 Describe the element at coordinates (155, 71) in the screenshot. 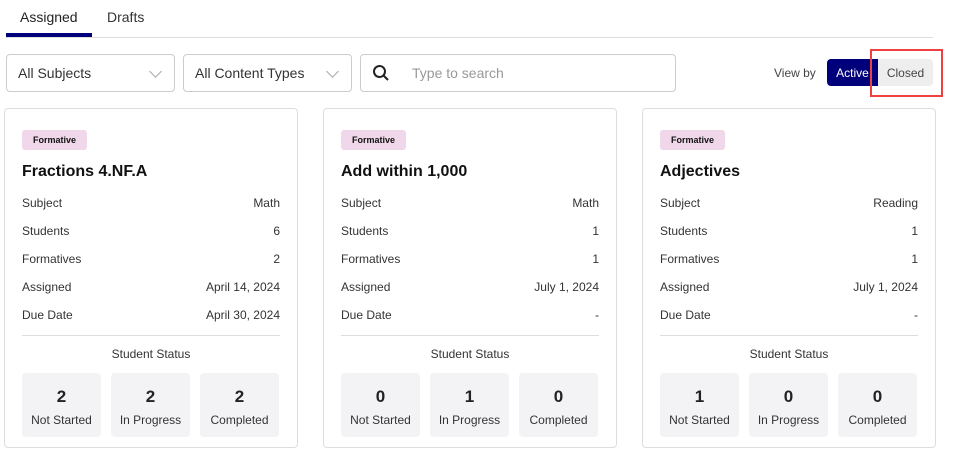

I see `chevron-down-icon` at that location.